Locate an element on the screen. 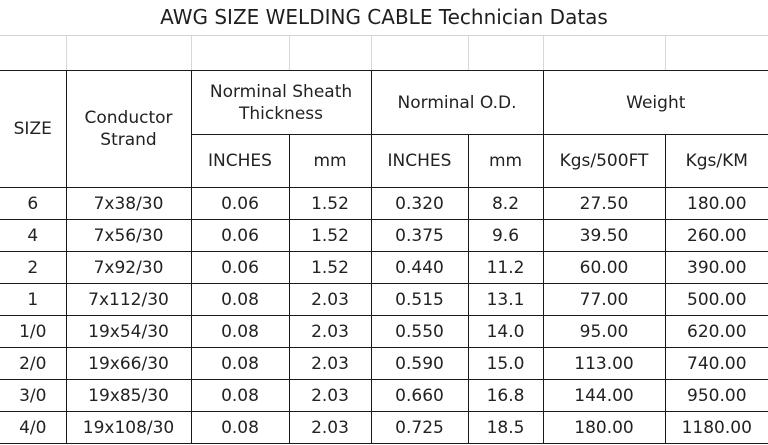  cell-od-inches: 0.440 is located at coordinates (419, 267).